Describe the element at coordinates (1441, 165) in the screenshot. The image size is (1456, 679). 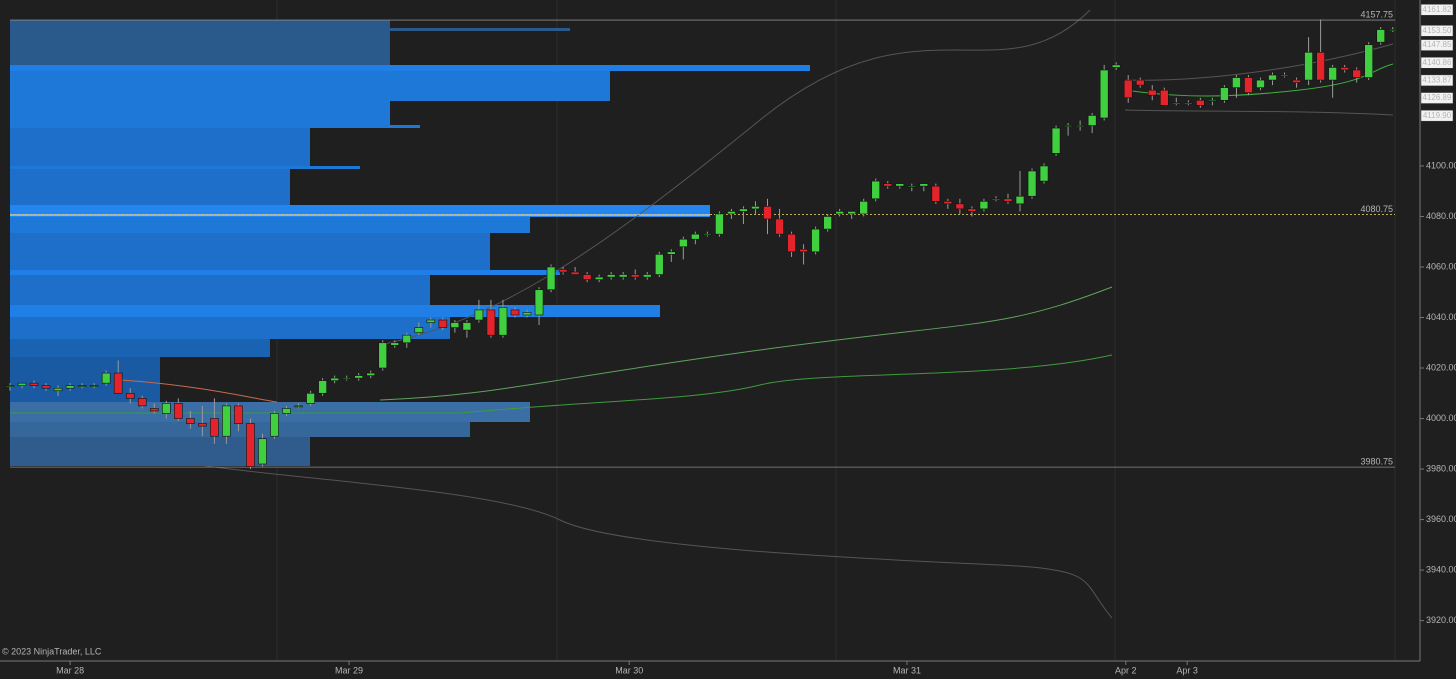
I see `y-tick-label: 4100.00` at that location.